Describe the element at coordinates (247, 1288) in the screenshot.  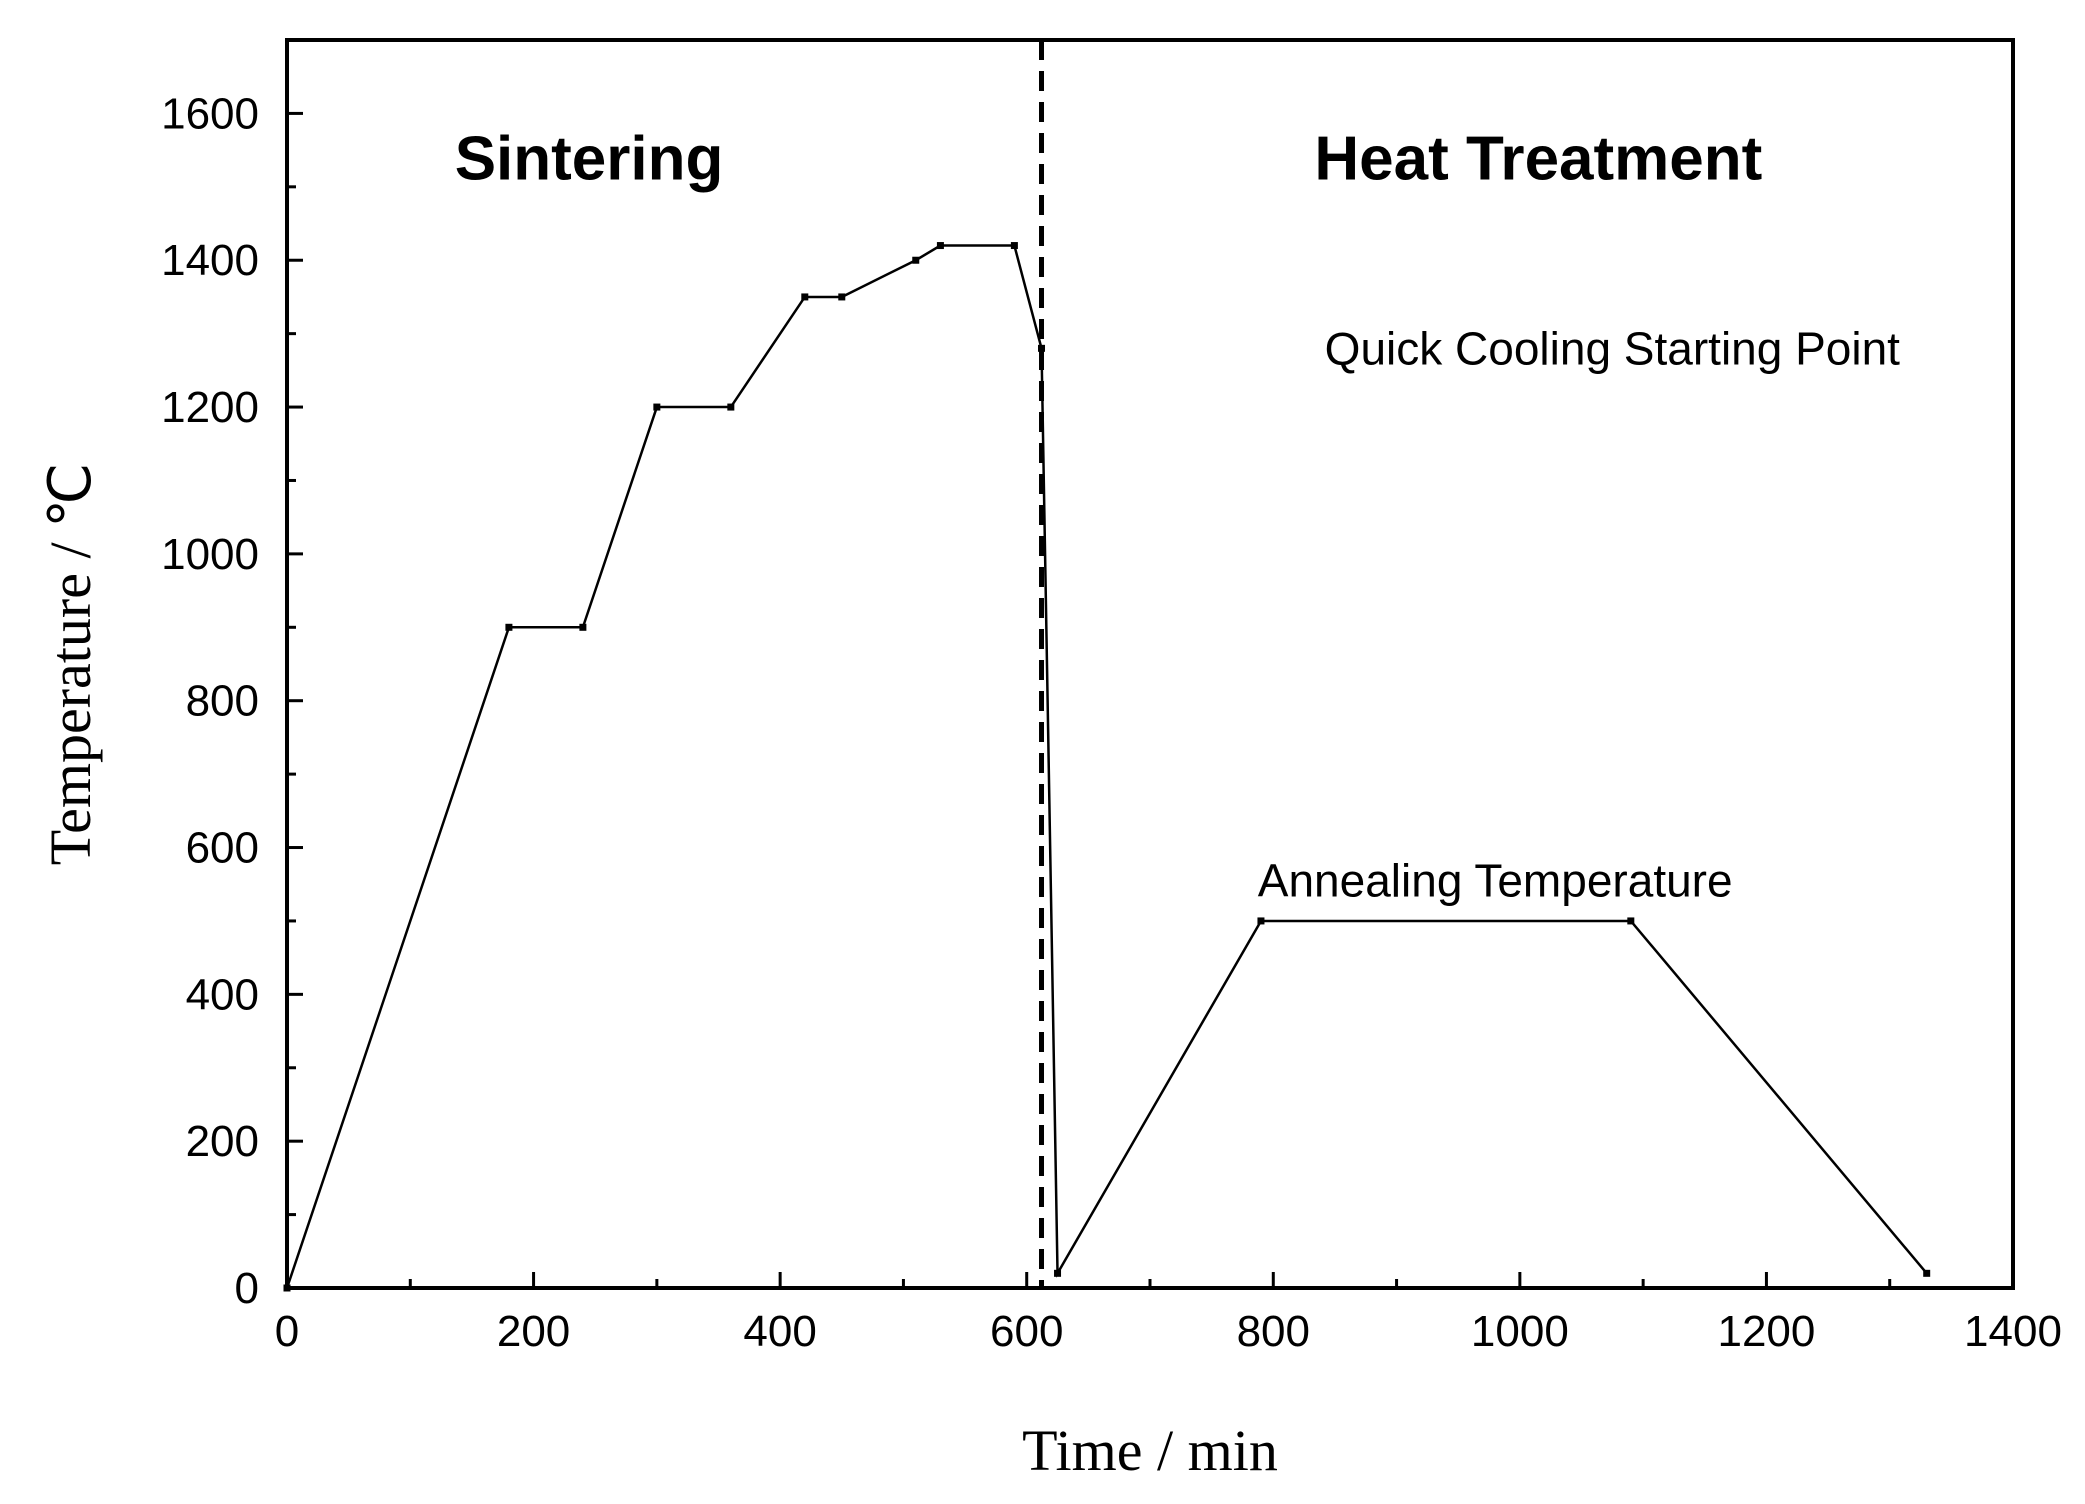
I see `y-tick-label: 0` at that location.